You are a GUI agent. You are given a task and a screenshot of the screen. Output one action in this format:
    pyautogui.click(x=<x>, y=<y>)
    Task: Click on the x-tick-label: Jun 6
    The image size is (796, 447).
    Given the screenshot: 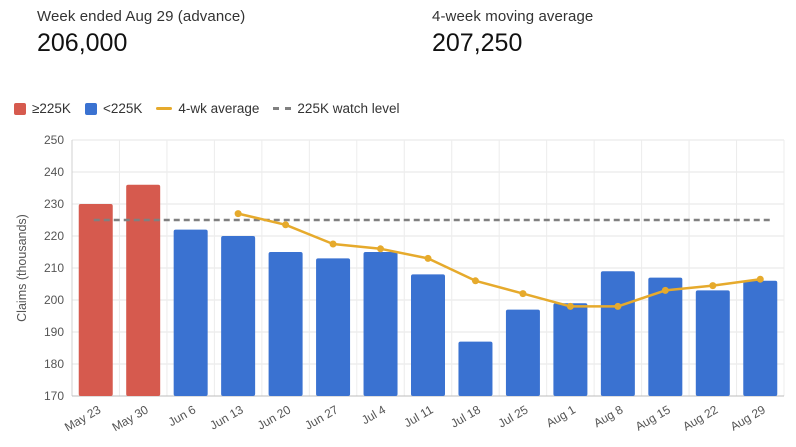 What is the action you would take?
    pyautogui.click(x=182, y=415)
    